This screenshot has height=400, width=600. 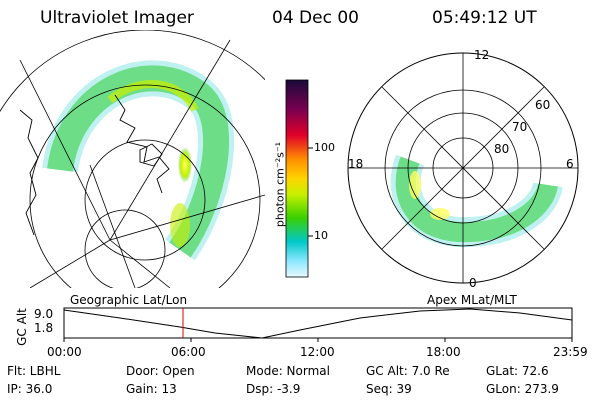 I want to click on info-mode: Mode: Normal, so click(x=288, y=371).